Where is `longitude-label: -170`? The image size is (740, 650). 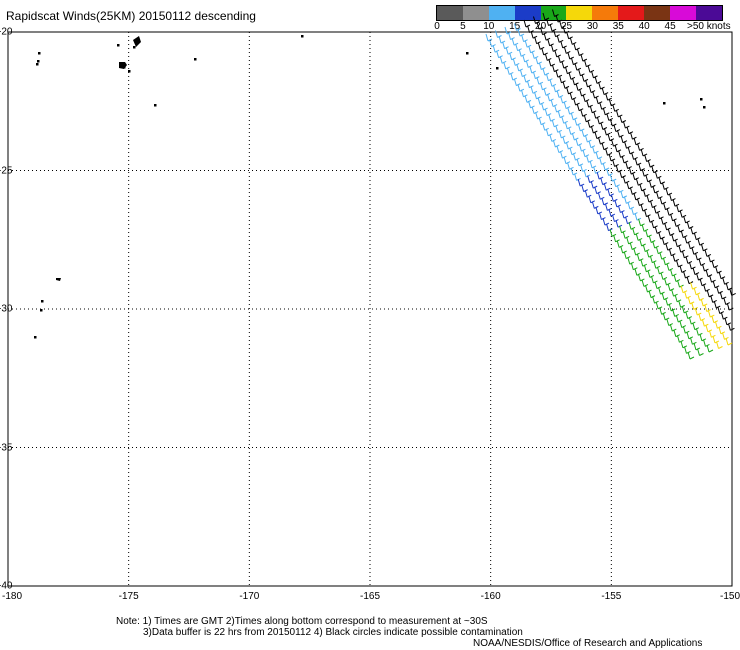
longitude-label: -170 is located at coordinates (249, 596).